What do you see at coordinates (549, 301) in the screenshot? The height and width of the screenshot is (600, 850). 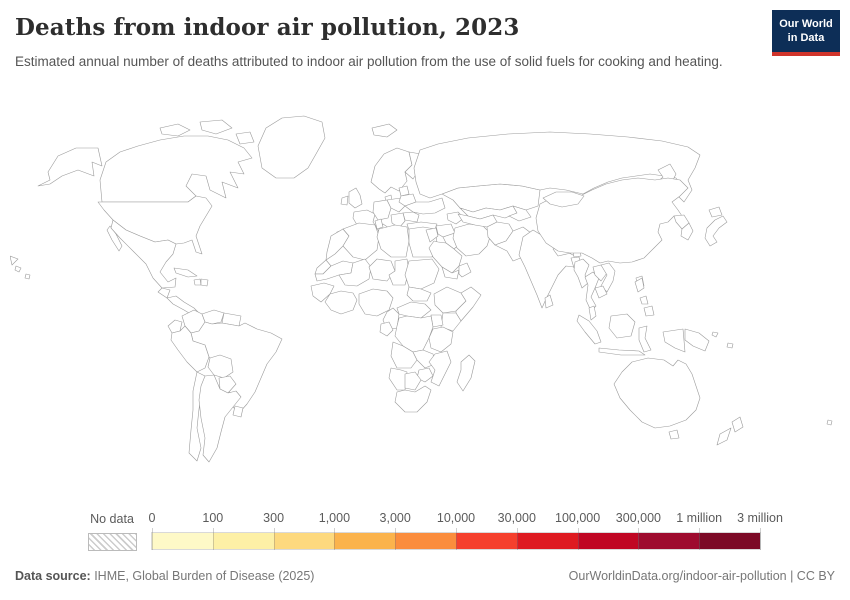 I see `country-sri-lanka` at bounding box center [549, 301].